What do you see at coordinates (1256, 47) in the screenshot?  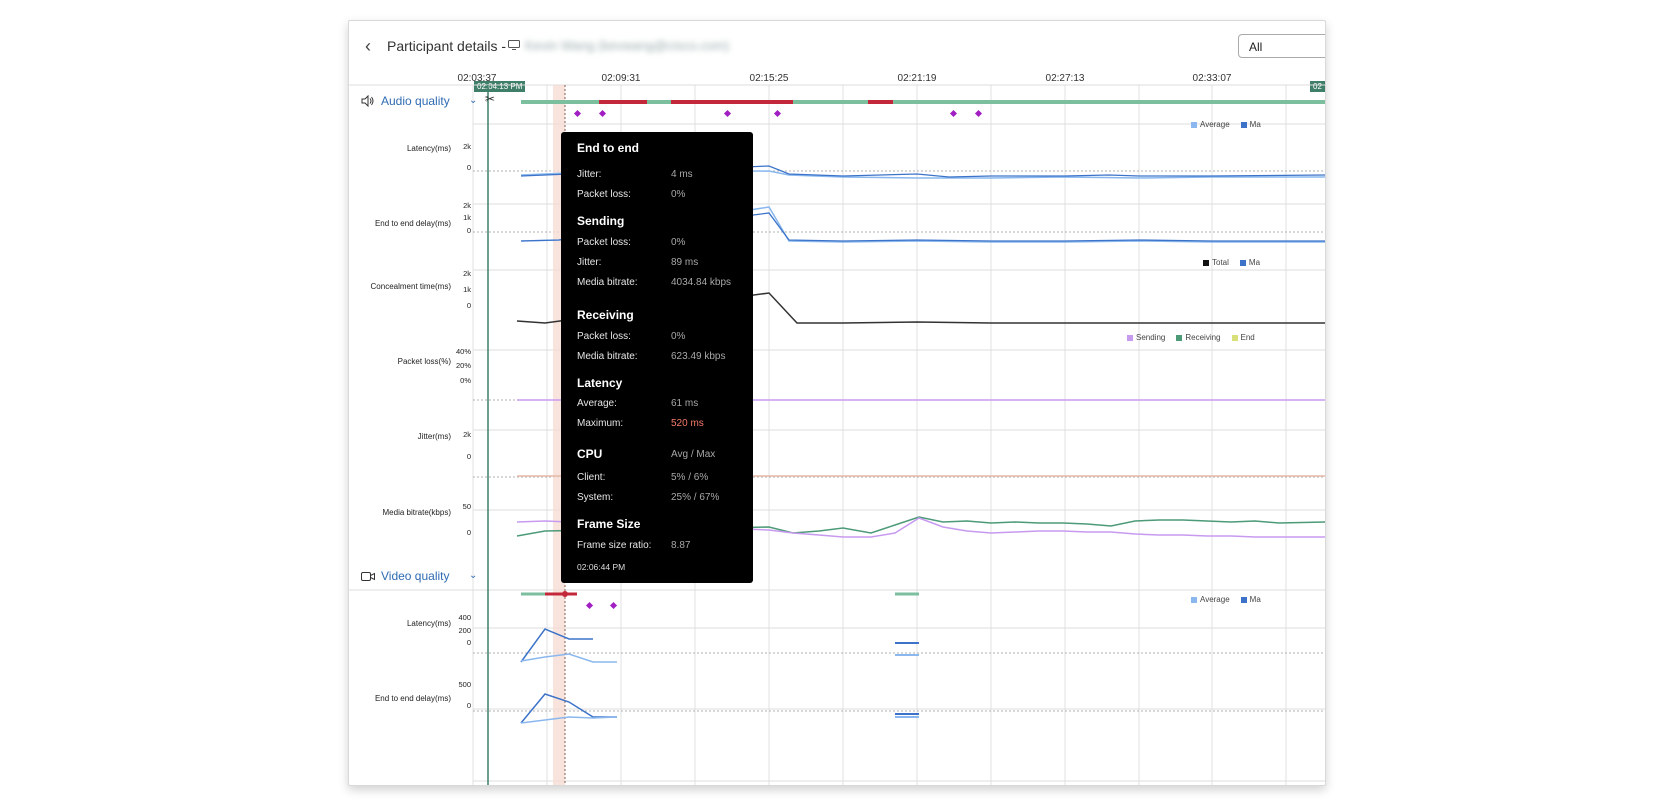 I see `filter-value: All` at bounding box center [1256, 47].